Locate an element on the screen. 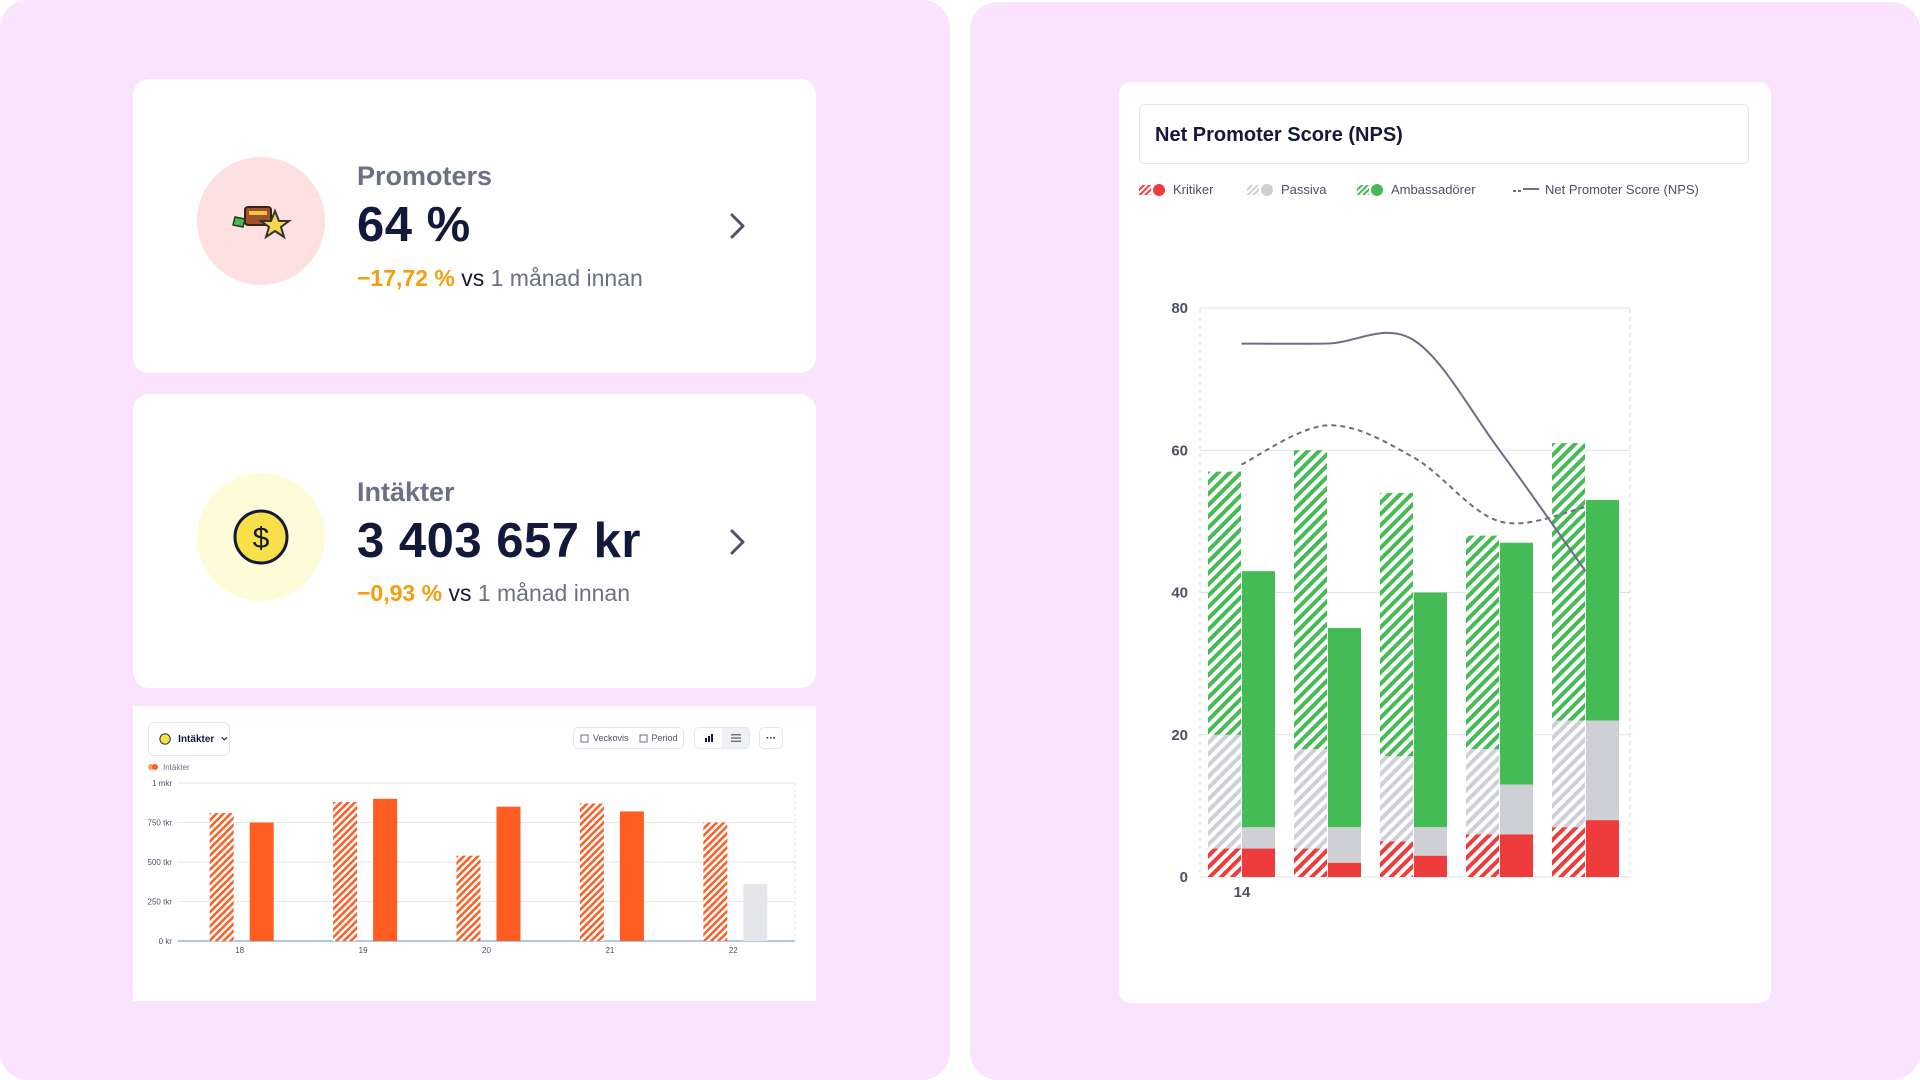  list-view-button is located at coordinates (735, 738).